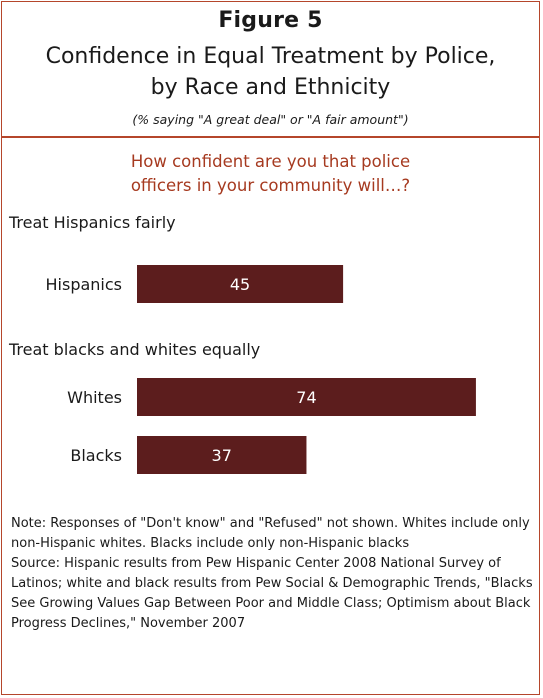  Describe the element at coordinates (270, 161) in the screenshot. I see `survey-question-line1: How confident are you that police` at that location.